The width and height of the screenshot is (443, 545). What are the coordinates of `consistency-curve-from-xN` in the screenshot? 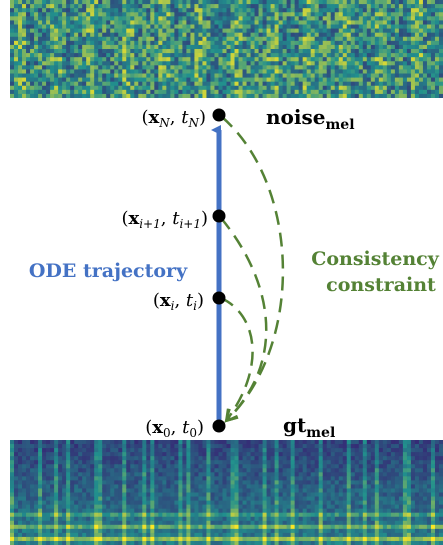 It's located at (253, 268).